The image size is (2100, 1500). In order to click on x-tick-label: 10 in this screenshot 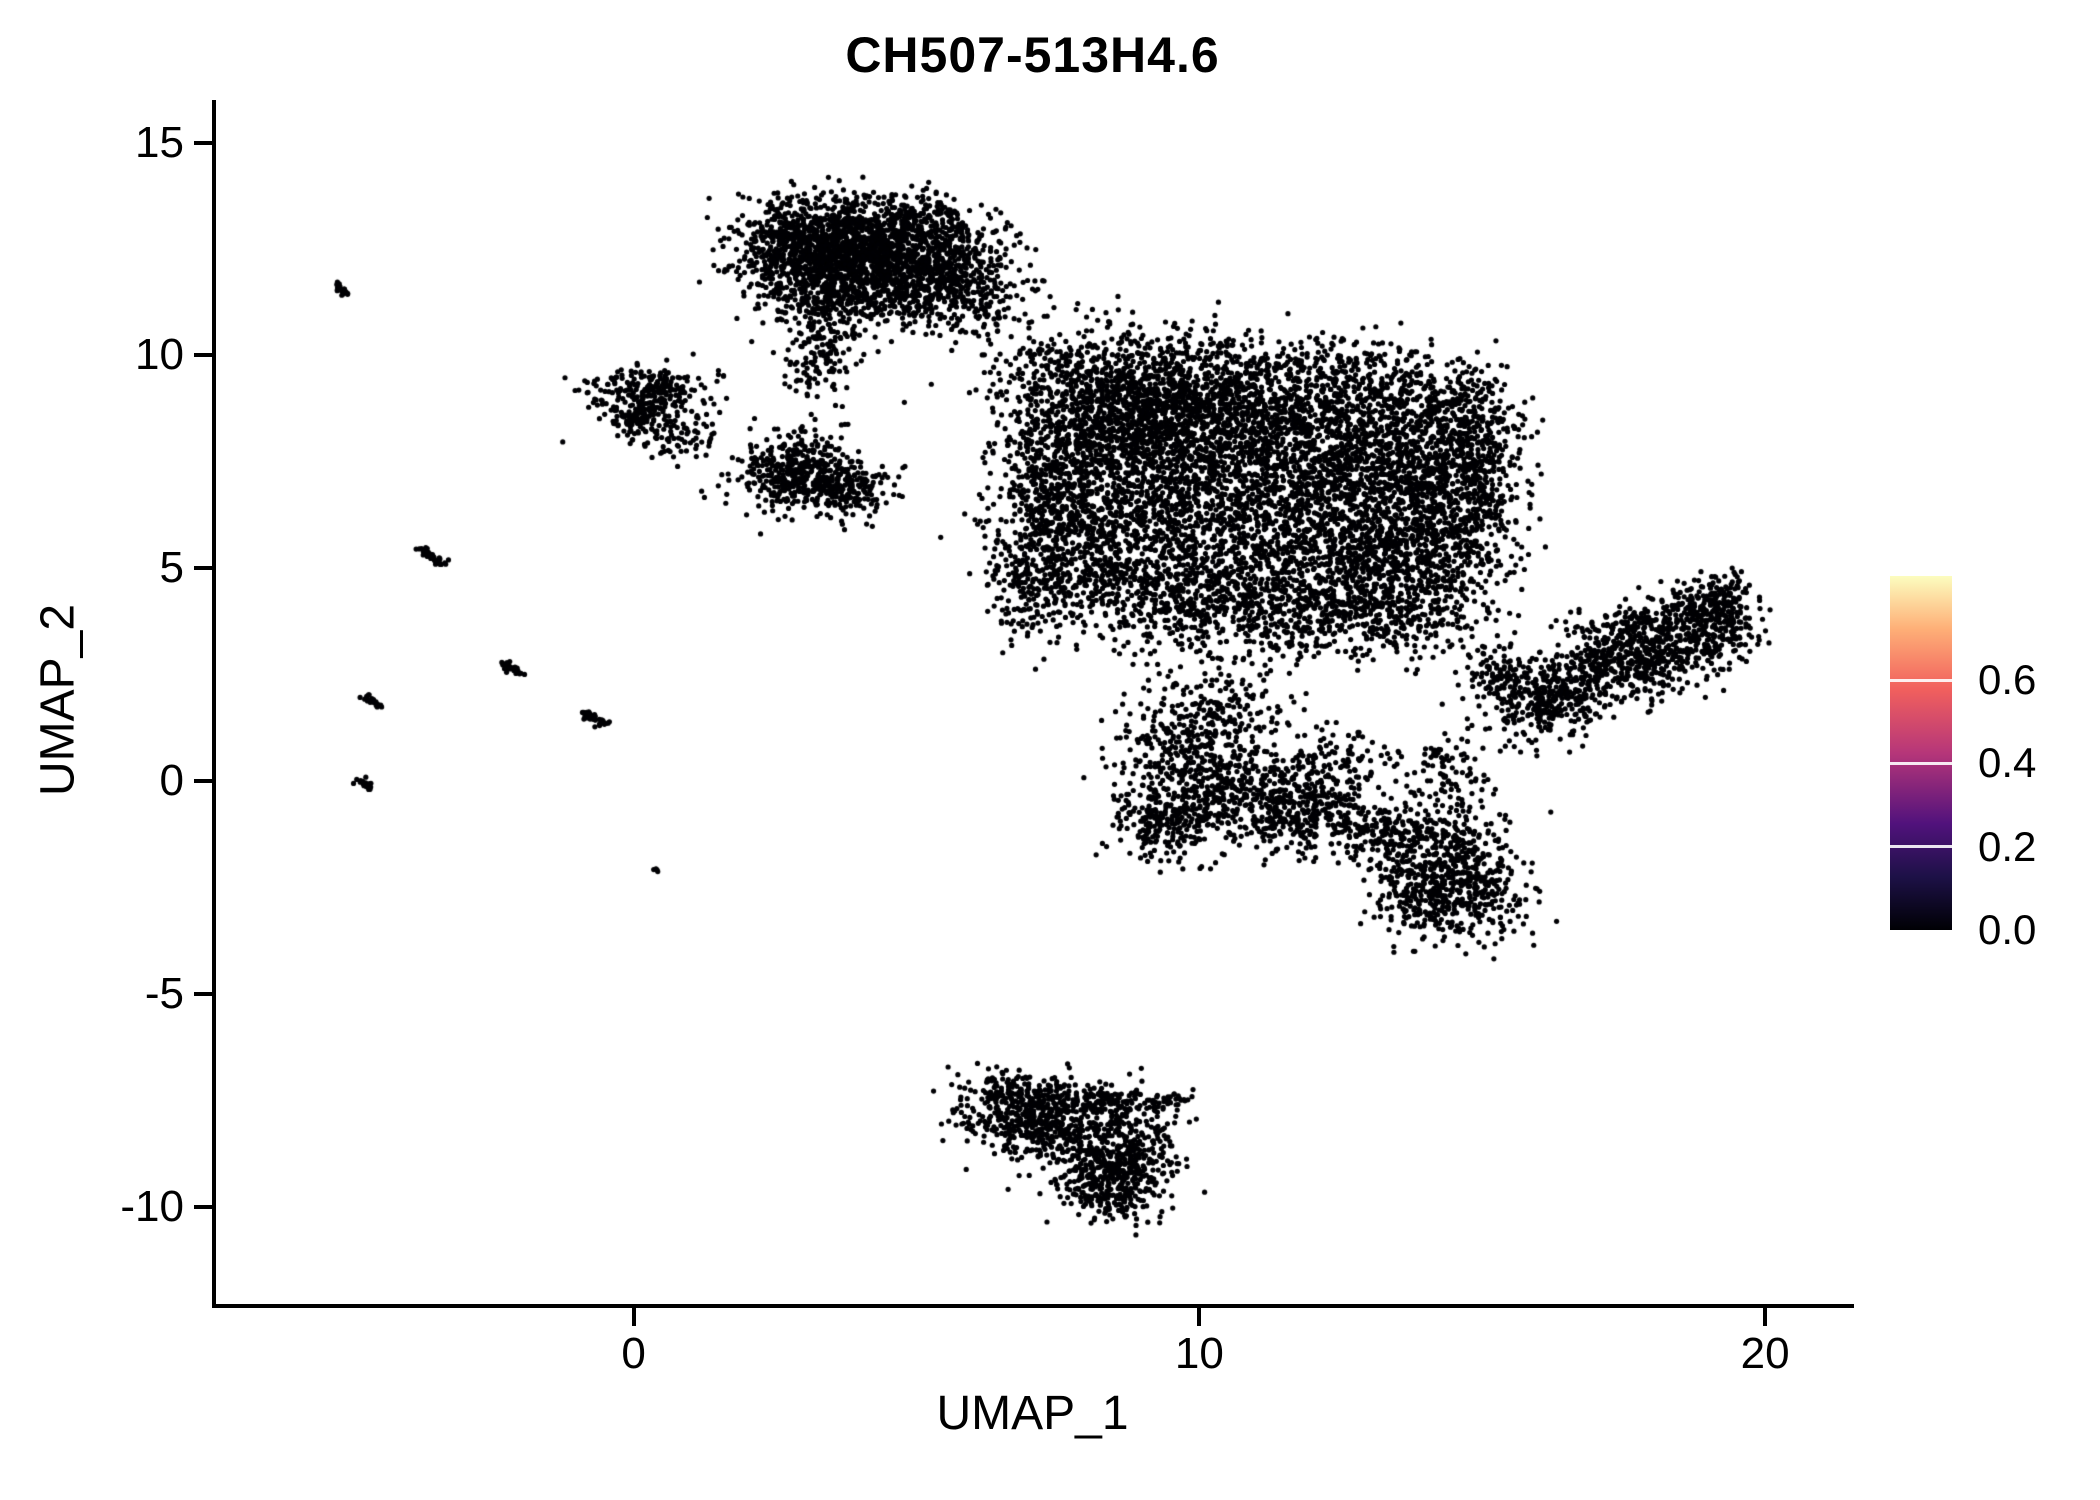, I will do `click(1199, 1353)`.